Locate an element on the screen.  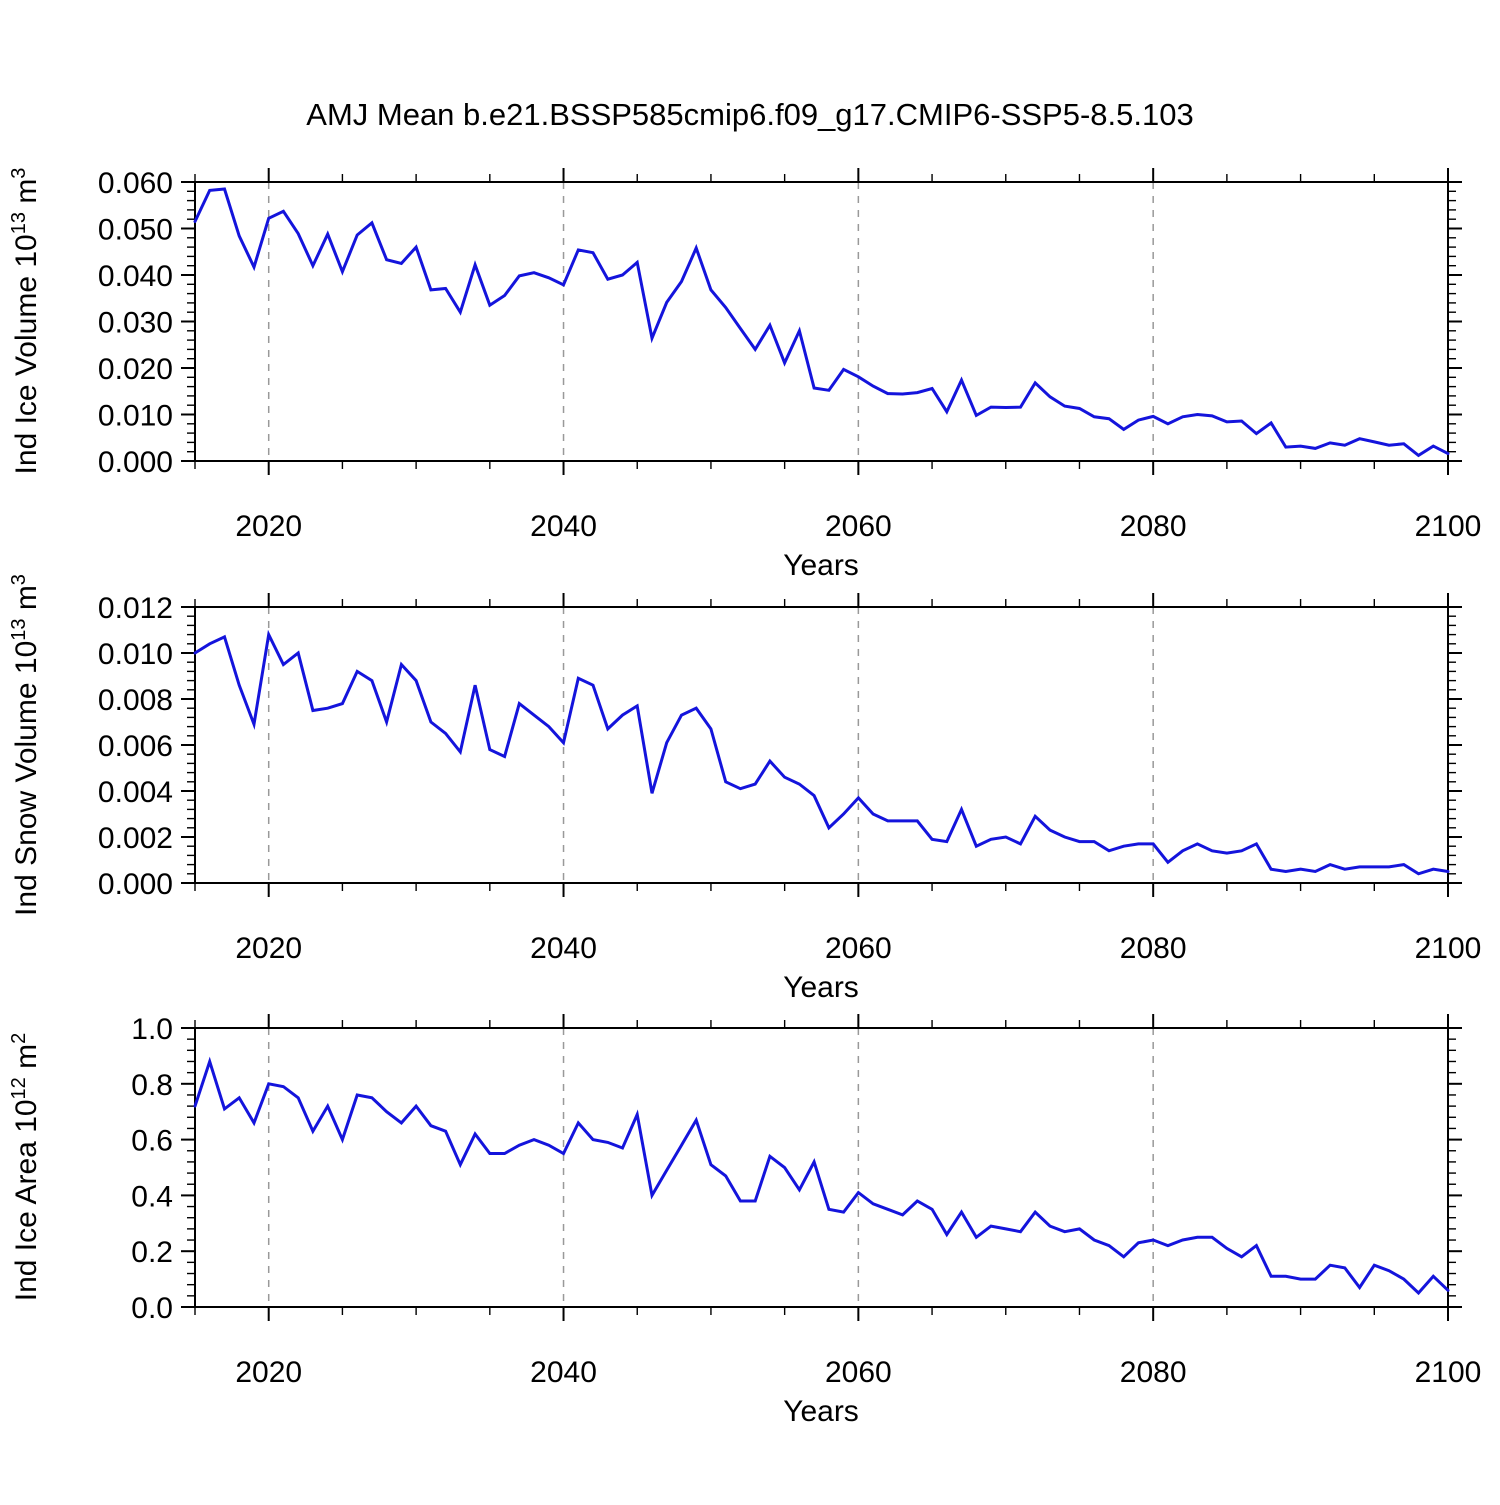
y-tick-label: 0.012 is located at coordinates (135, 608).